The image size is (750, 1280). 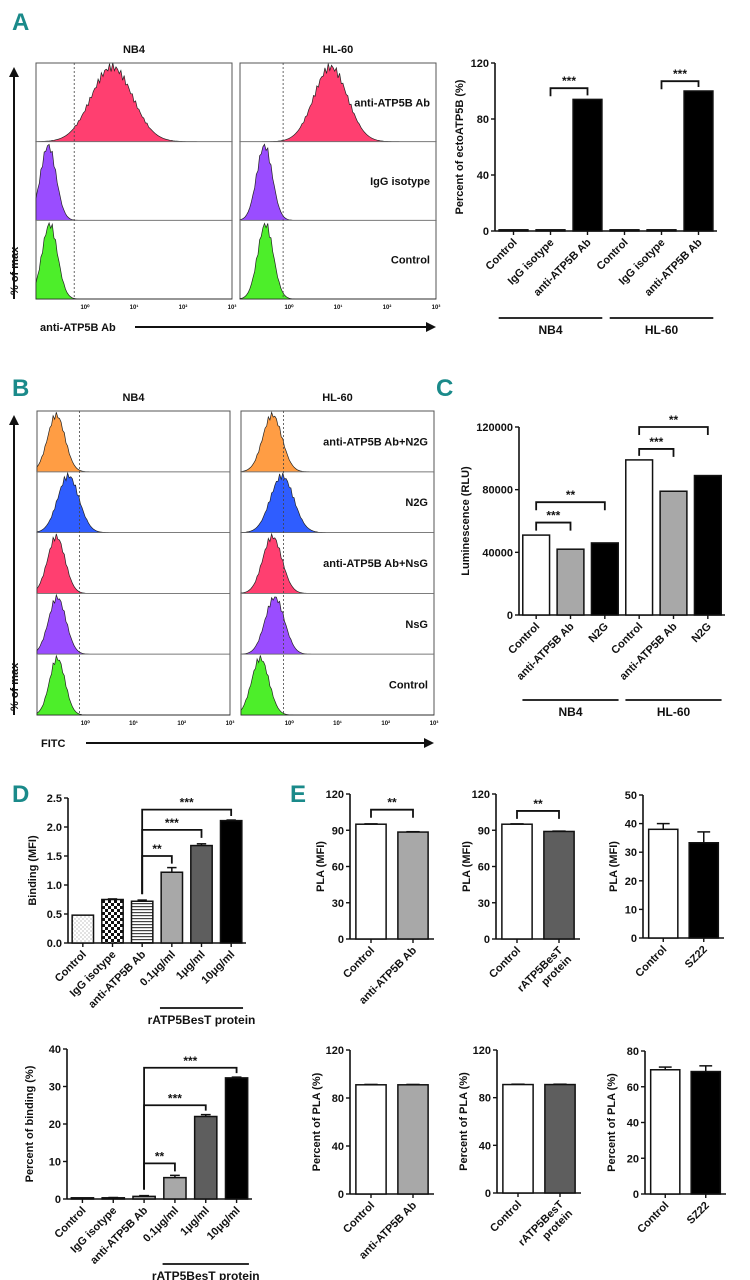 I want to click on y-axis-label: Binding (MFI), so click(x=33, y=870).